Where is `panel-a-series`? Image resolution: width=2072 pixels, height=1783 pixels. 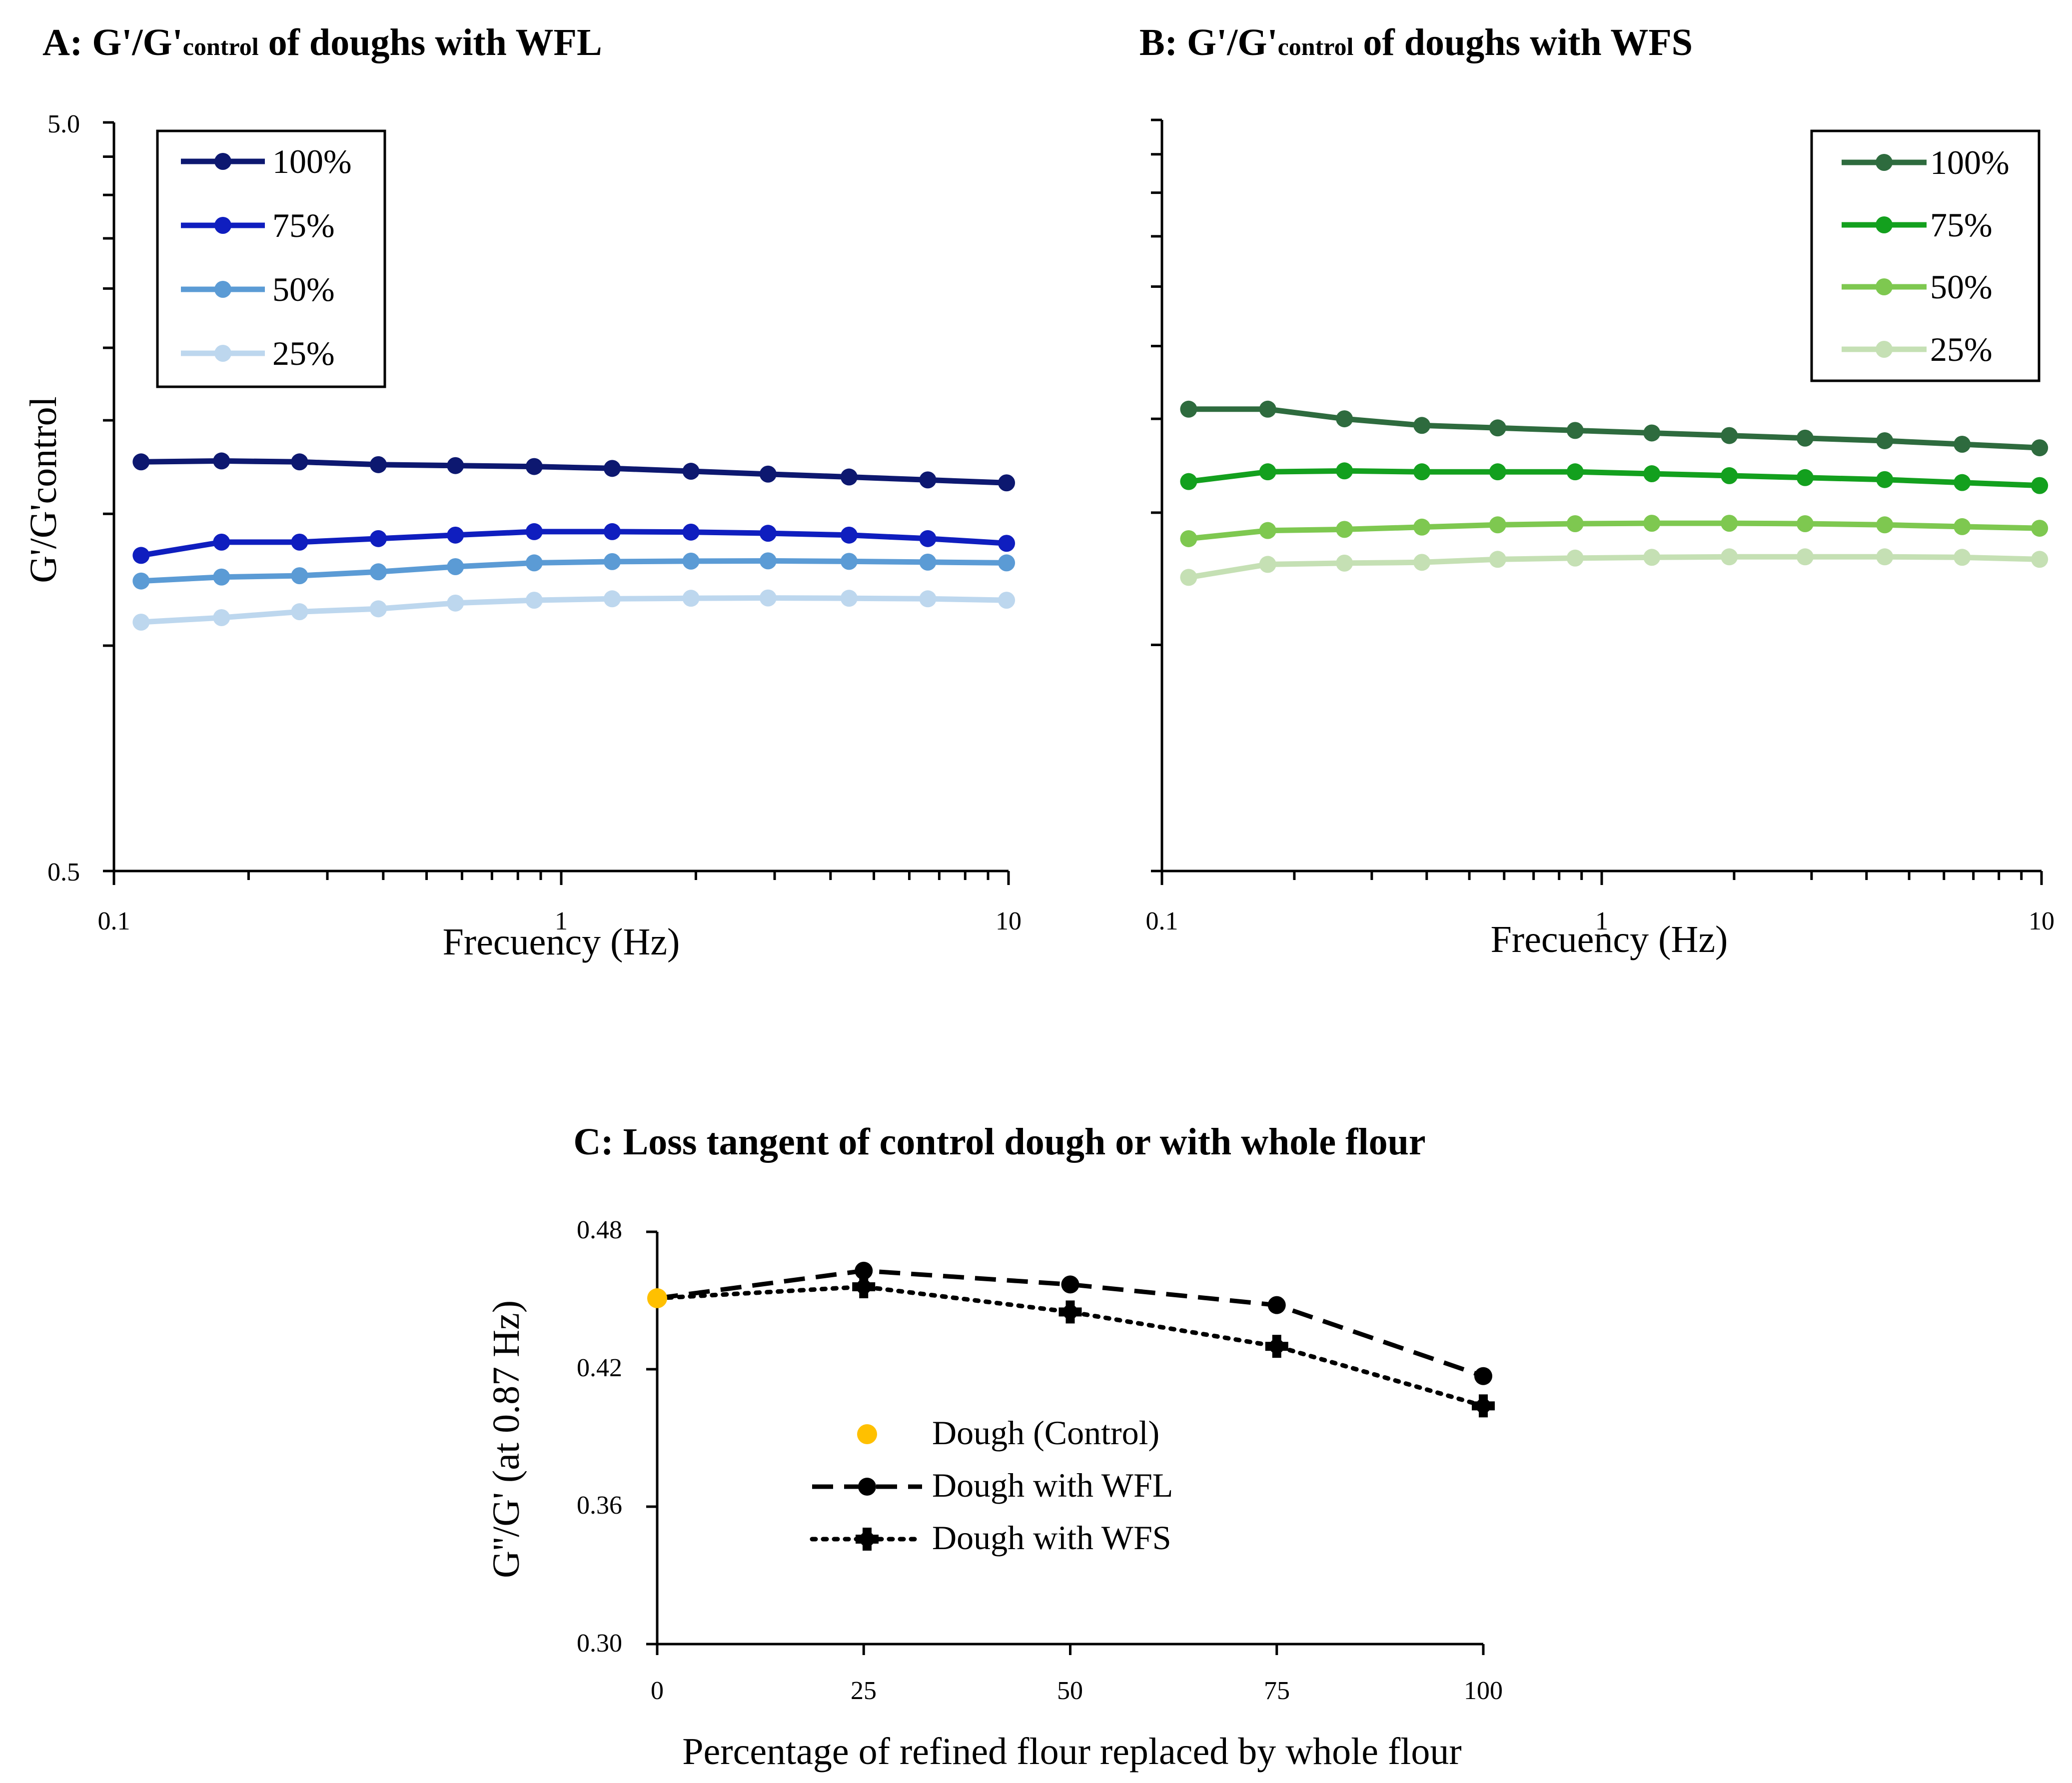
panel-a-series is located at coordinates (574, 541).